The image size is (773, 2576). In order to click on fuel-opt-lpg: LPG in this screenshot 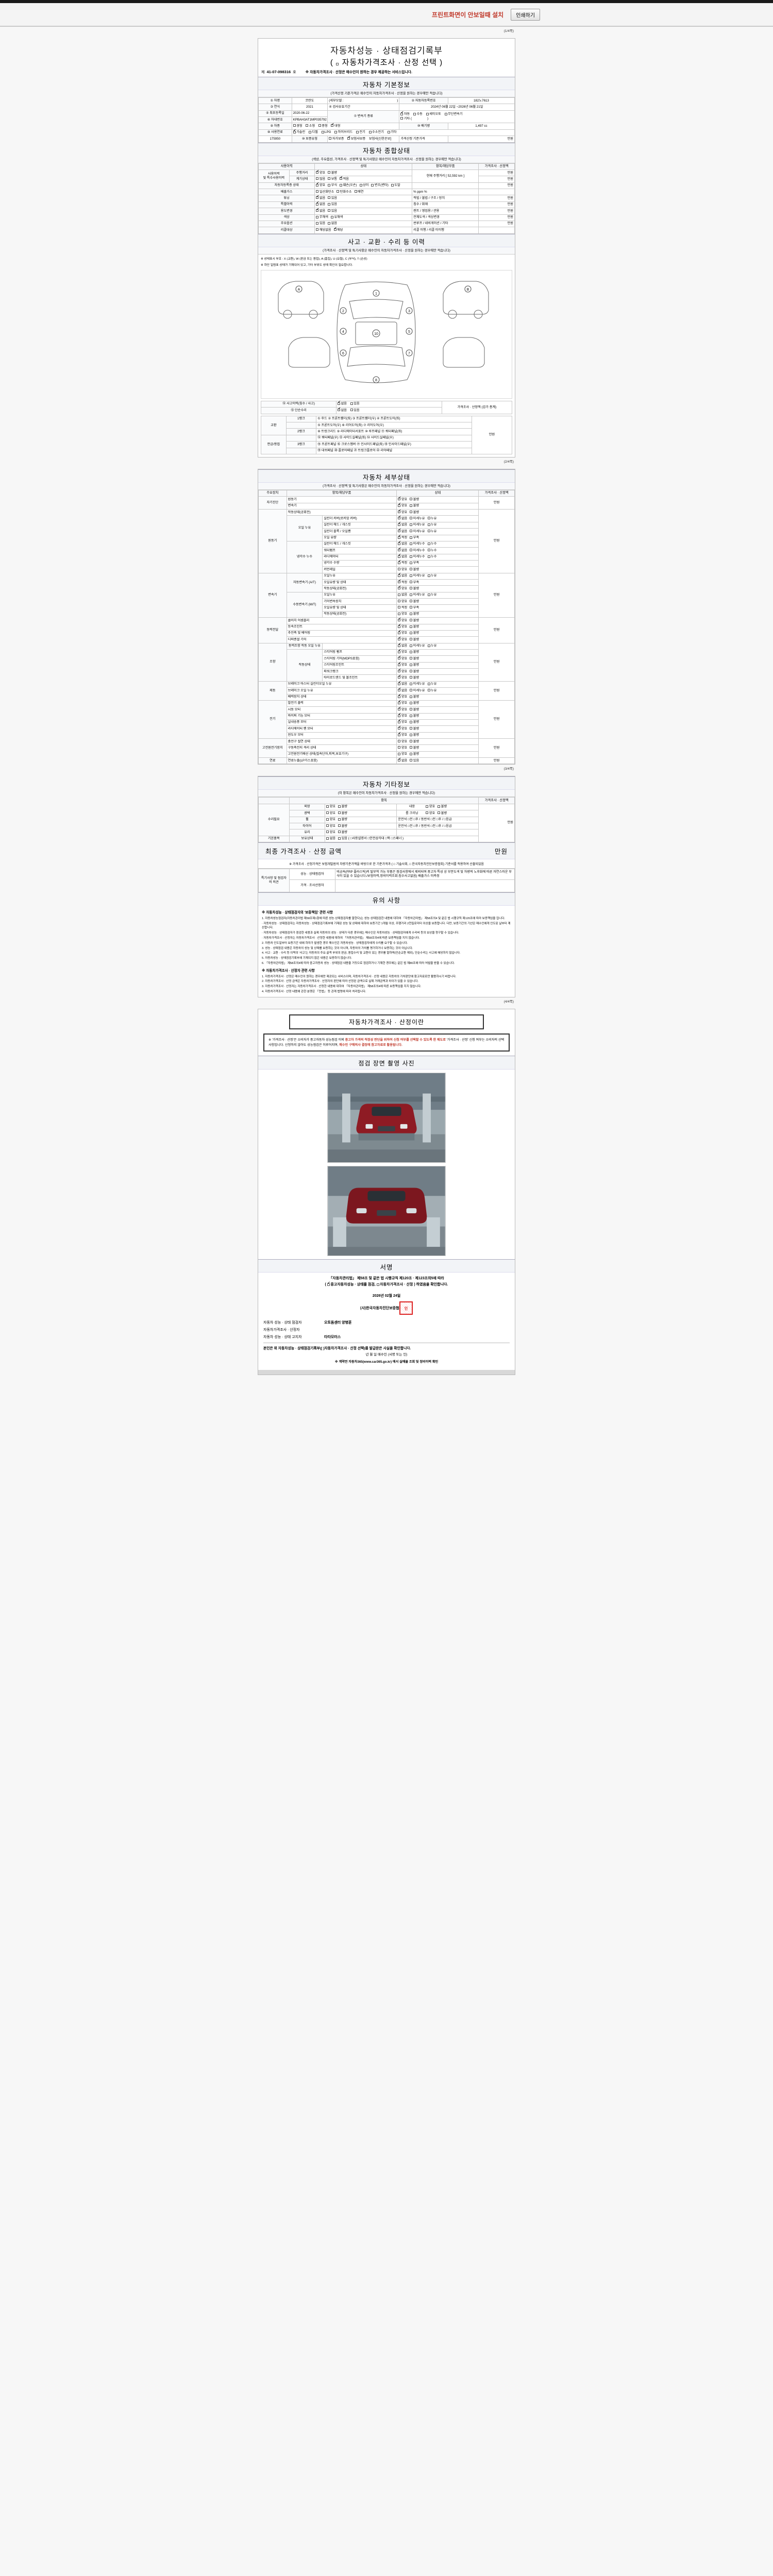, I will do `click(326, 132)`.